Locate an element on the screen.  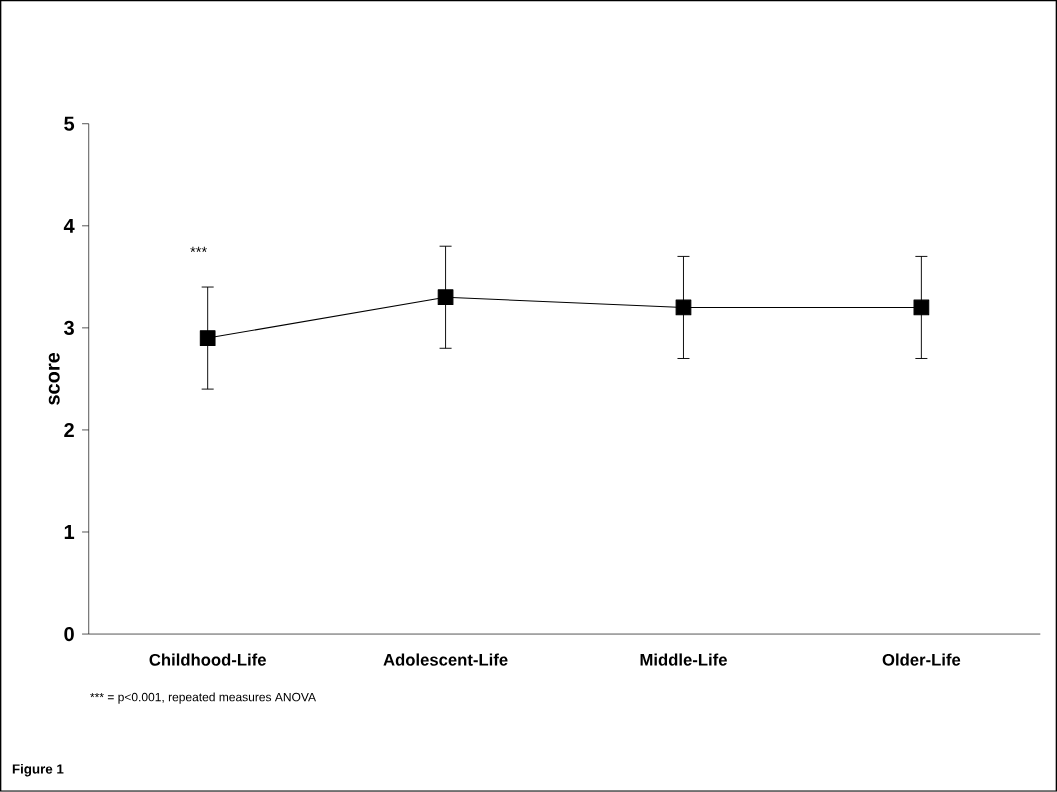
y-tick-label: 3 is located at coordinates (69, 328).